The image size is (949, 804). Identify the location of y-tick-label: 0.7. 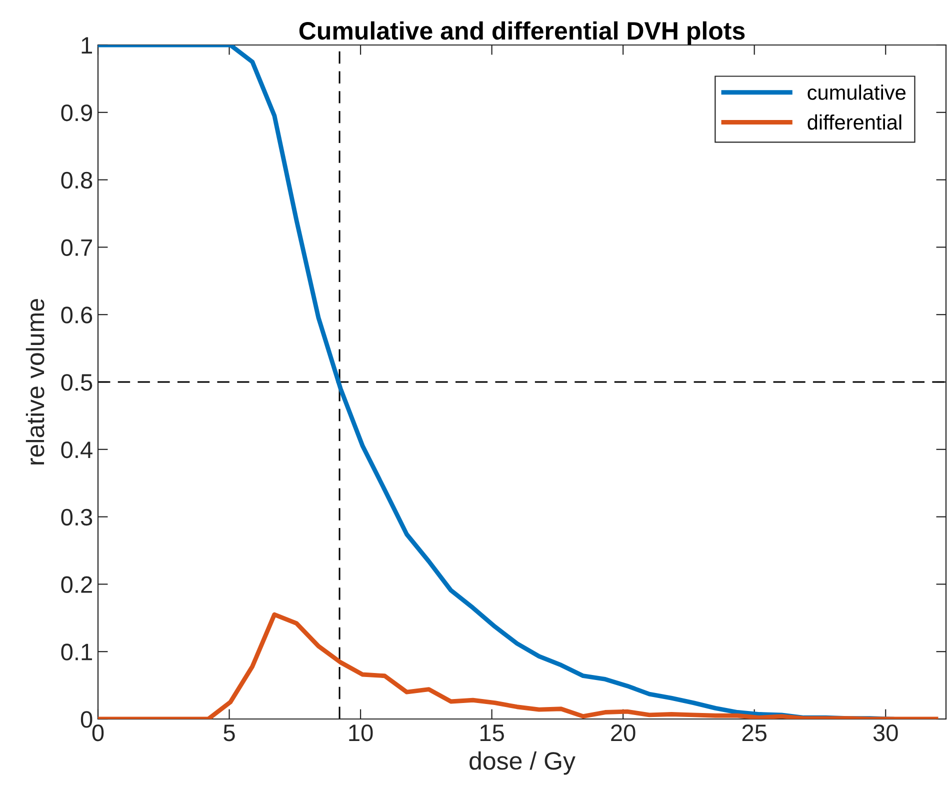
(76, 247).